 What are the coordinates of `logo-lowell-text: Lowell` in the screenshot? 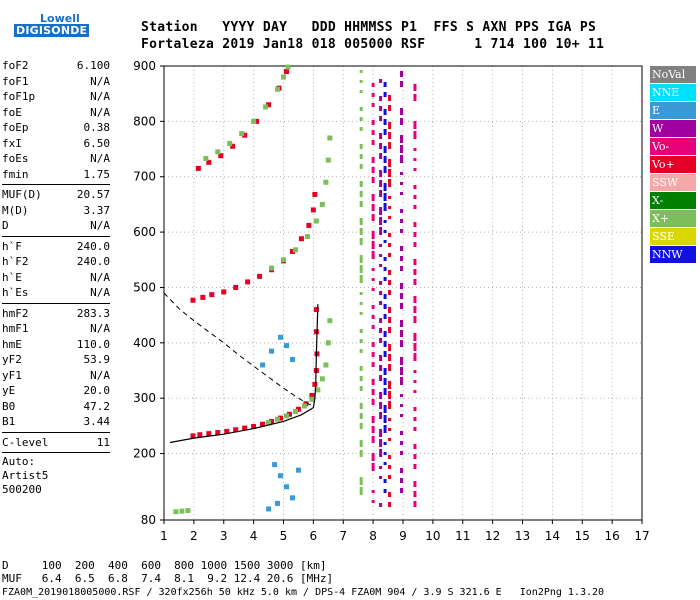 It's located at (60, 18).